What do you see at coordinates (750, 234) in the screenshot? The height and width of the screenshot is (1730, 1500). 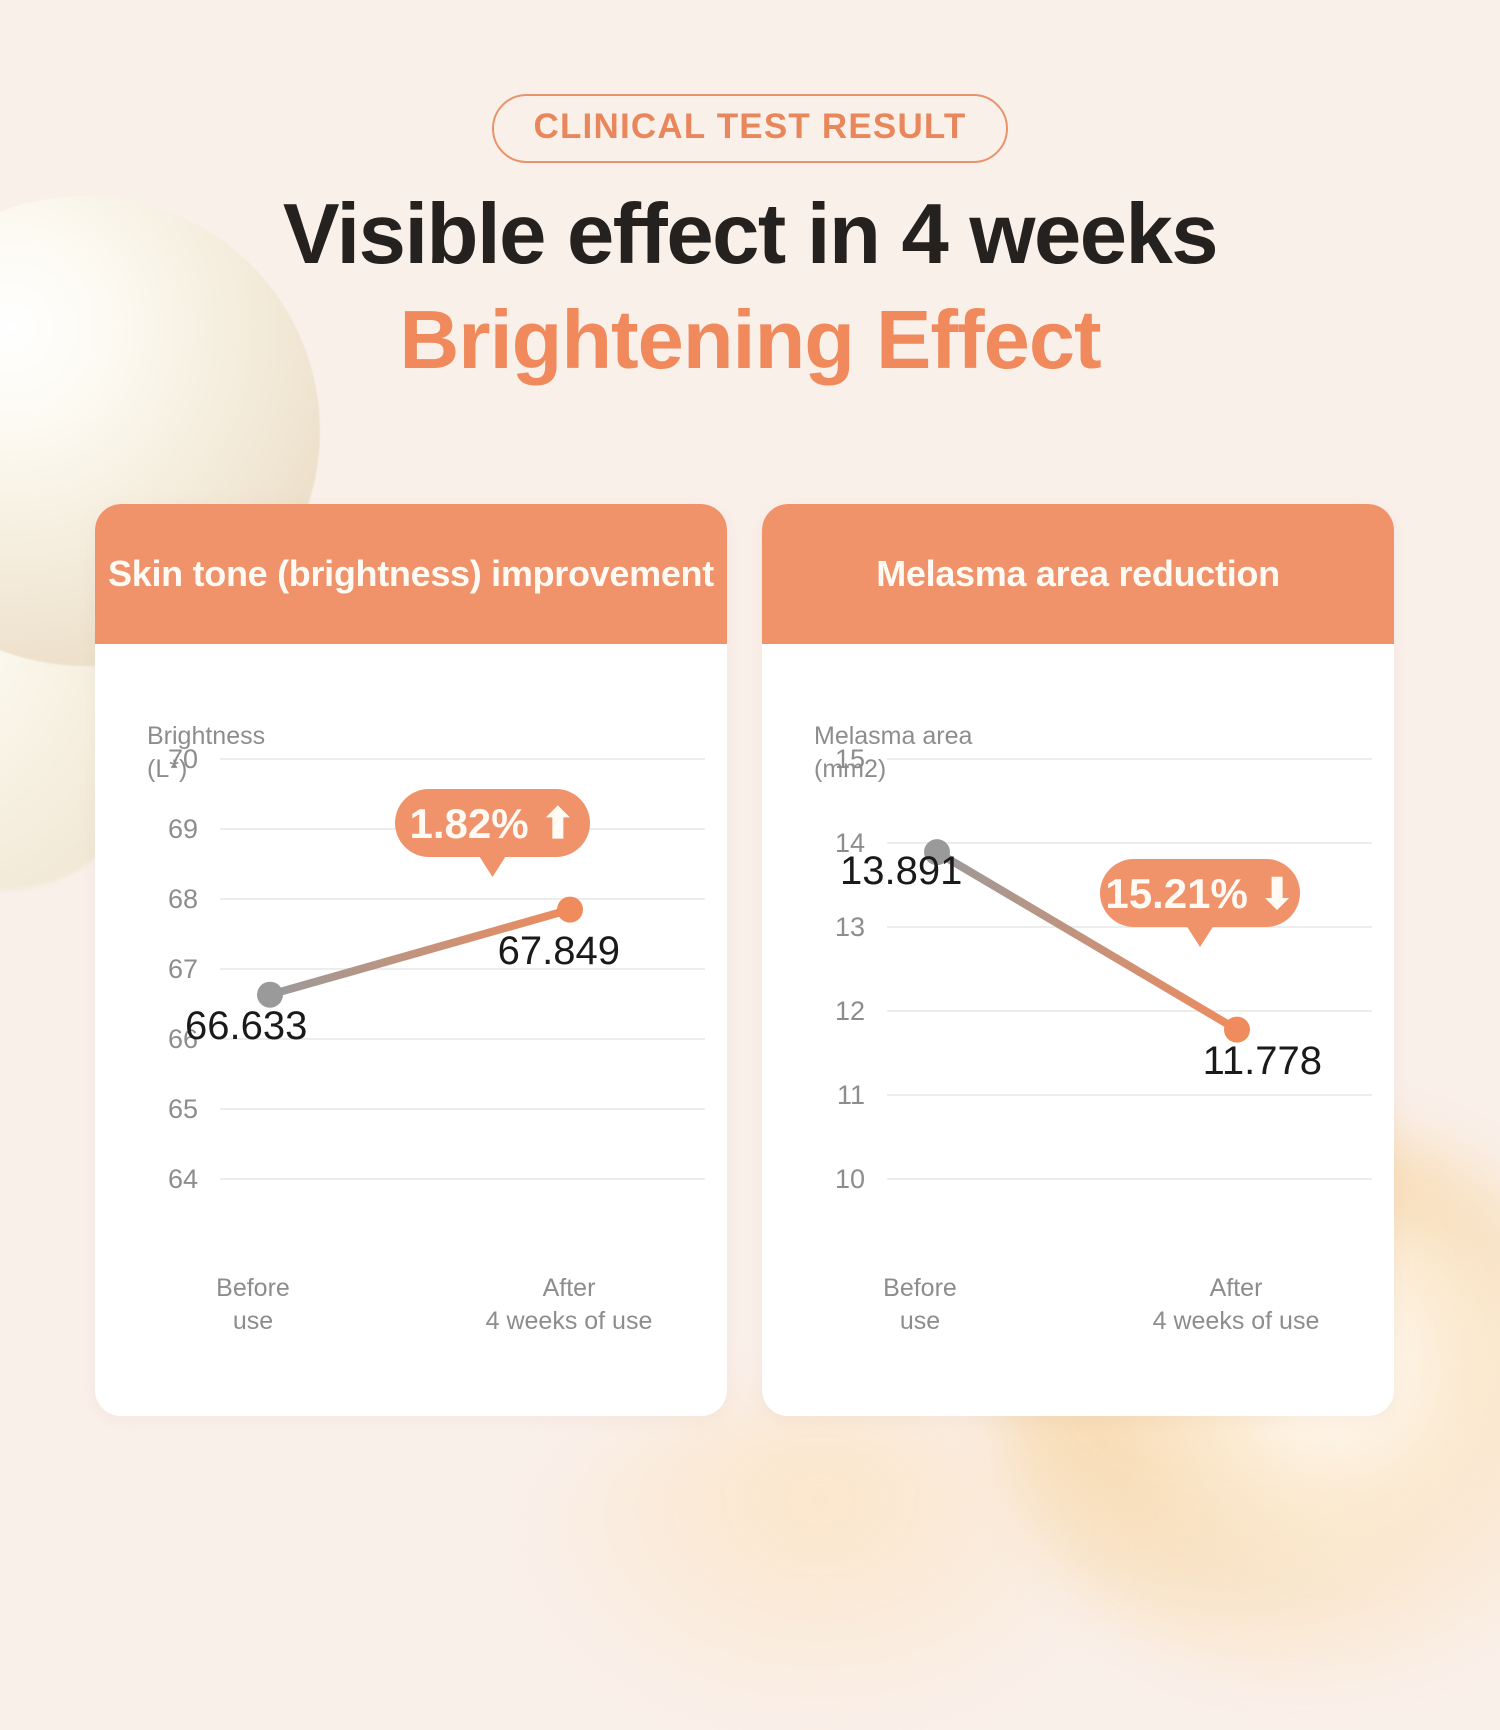 I see `page-title-line1: Visible effect in 4 weeks` at bounding box center [750, 234].